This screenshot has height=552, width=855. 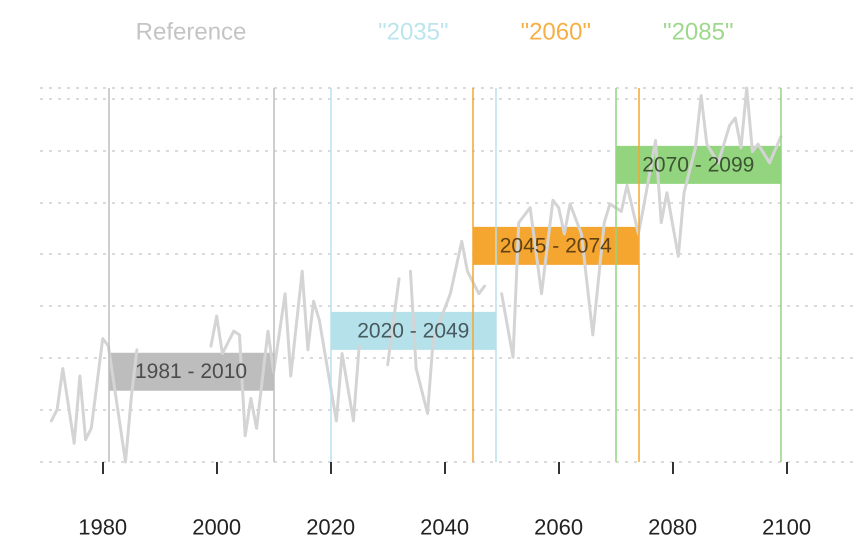 I want to click on x-tick-label: 2100, so click(x=787, y=527).